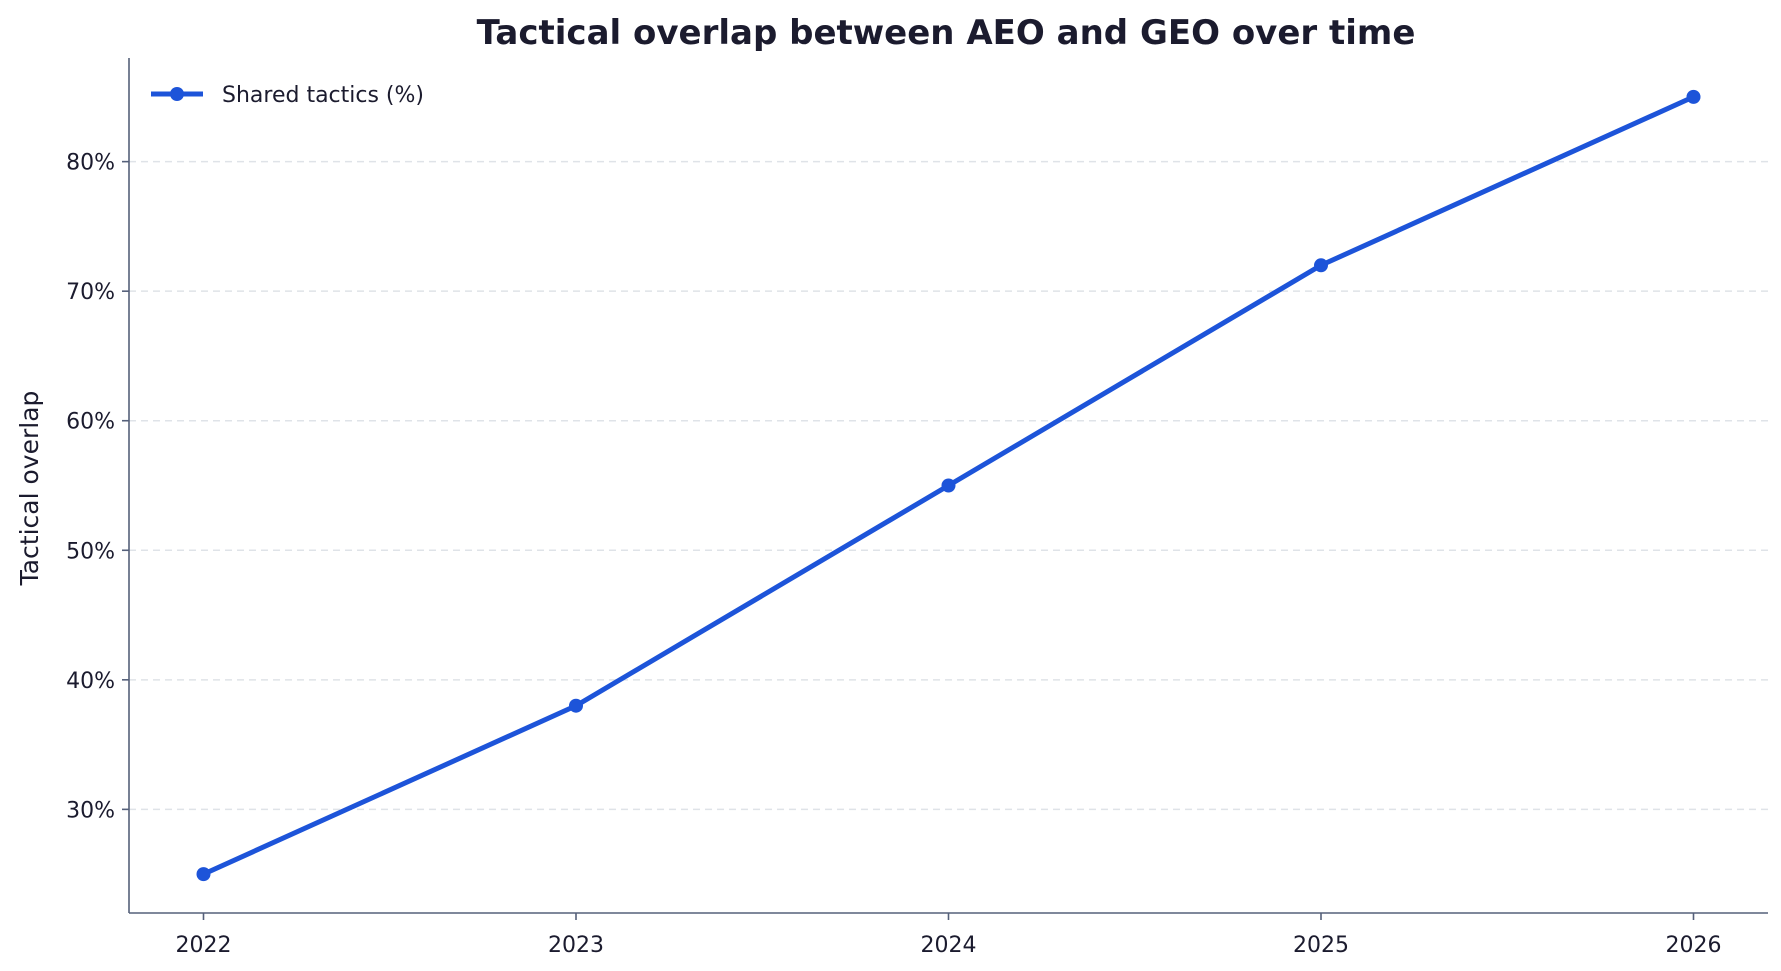 The width and height of the screenshot is (1781, 971). Describe the element at coordinates (204, 945) in the screenshot. I see `x-tick-label: 2022` at that location.